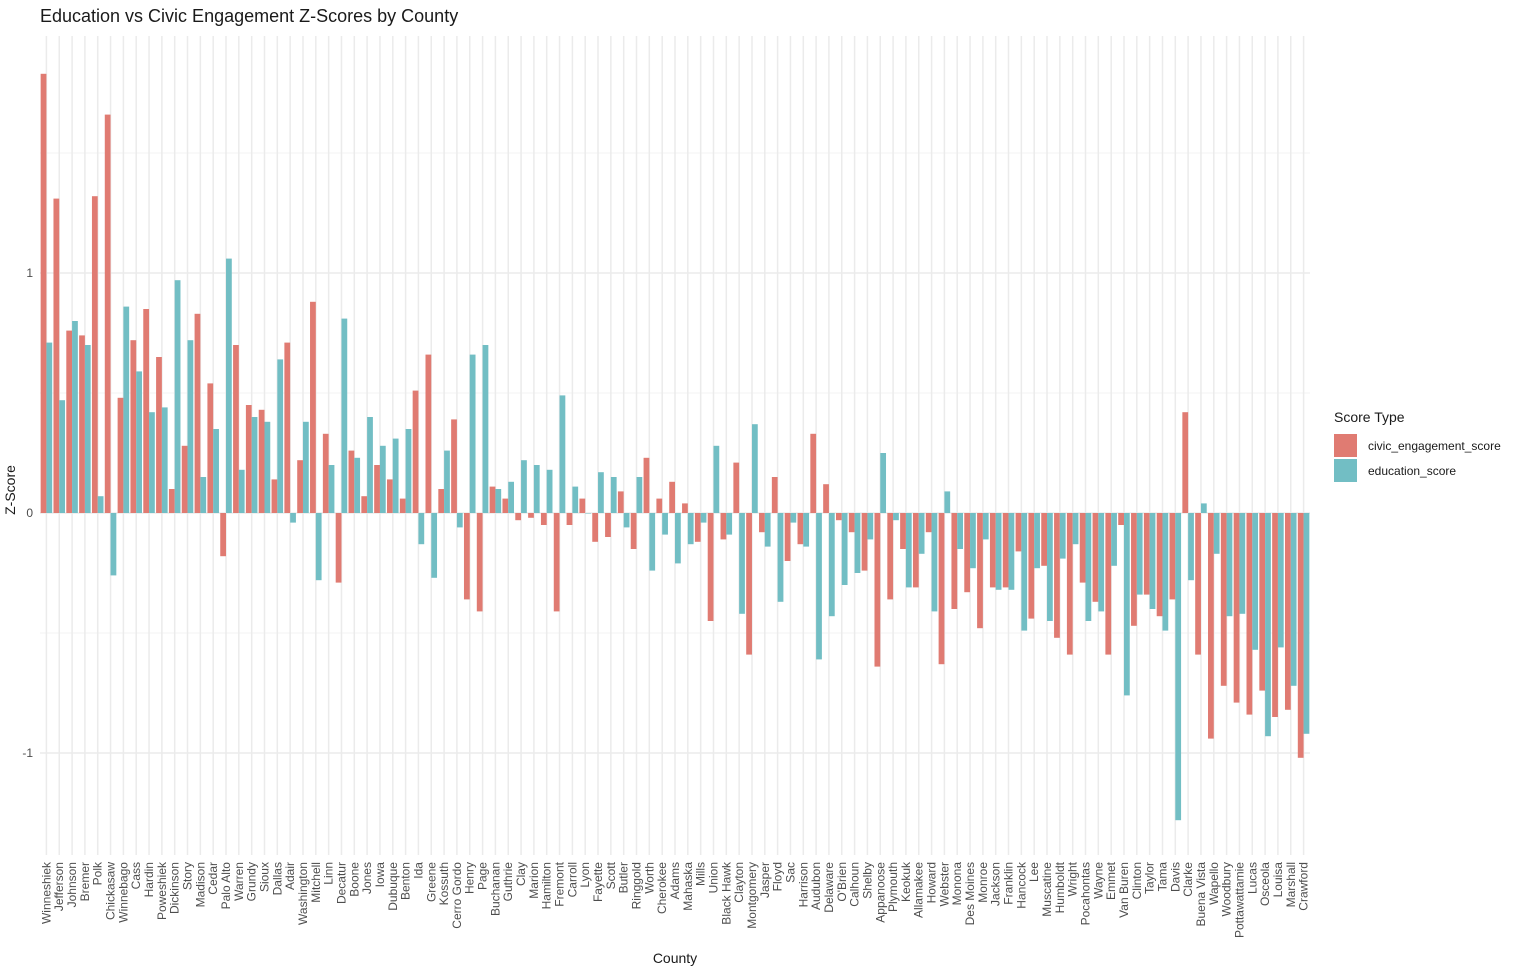 The width and height of the screenshot is (1520, 973). I want to click on x-tick-label: Hancock, so click(1021, 885).